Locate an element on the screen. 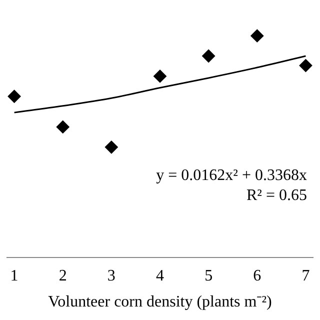 This screenshot has width=320, height=320. x-tick-label: 5 is located at coordinates (208, 275).